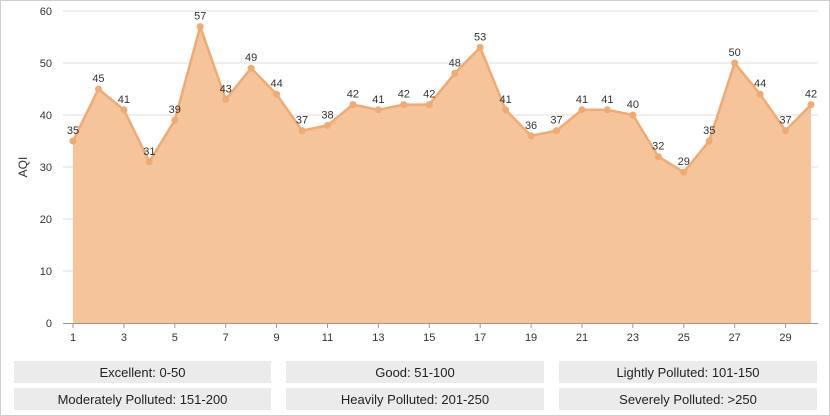  Describe the element at coordinates (531, 338) in the screenshot. I see `x-tick-label: 19` at that location.